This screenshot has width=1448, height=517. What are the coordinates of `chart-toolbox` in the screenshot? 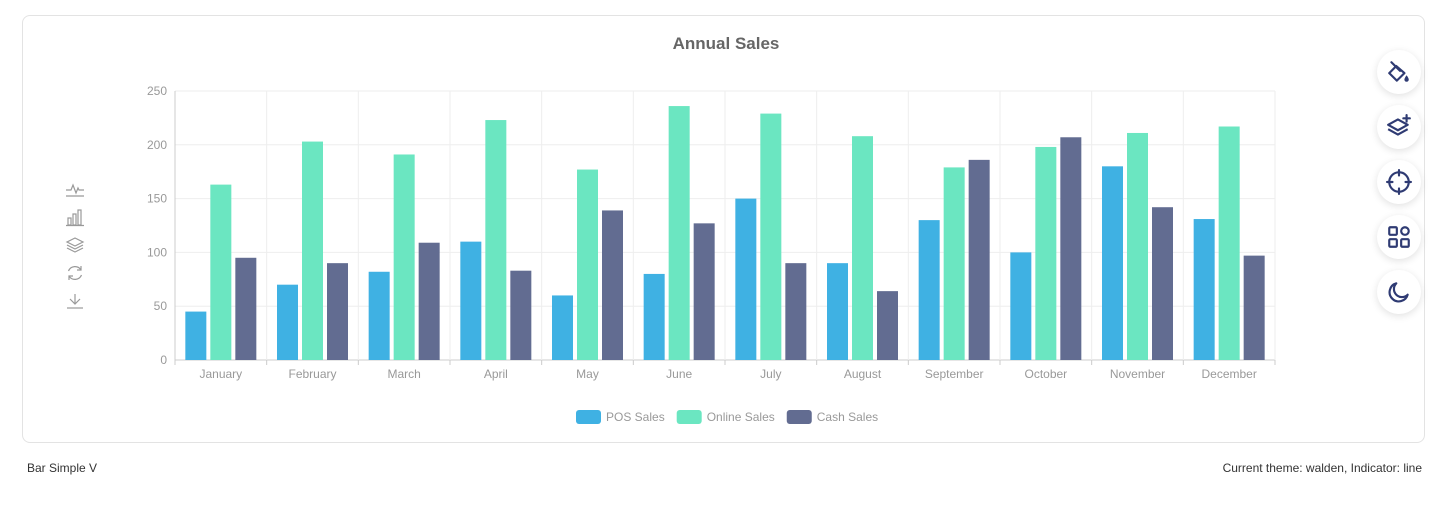 It's located at (76, 249).